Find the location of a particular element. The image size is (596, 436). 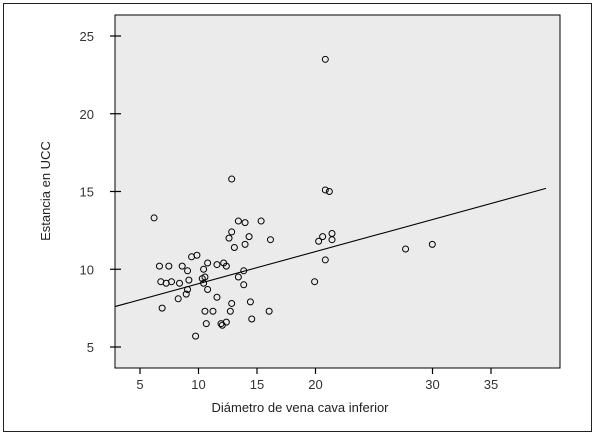

x-tick-label: 20 is located at coordinates (315, 384).